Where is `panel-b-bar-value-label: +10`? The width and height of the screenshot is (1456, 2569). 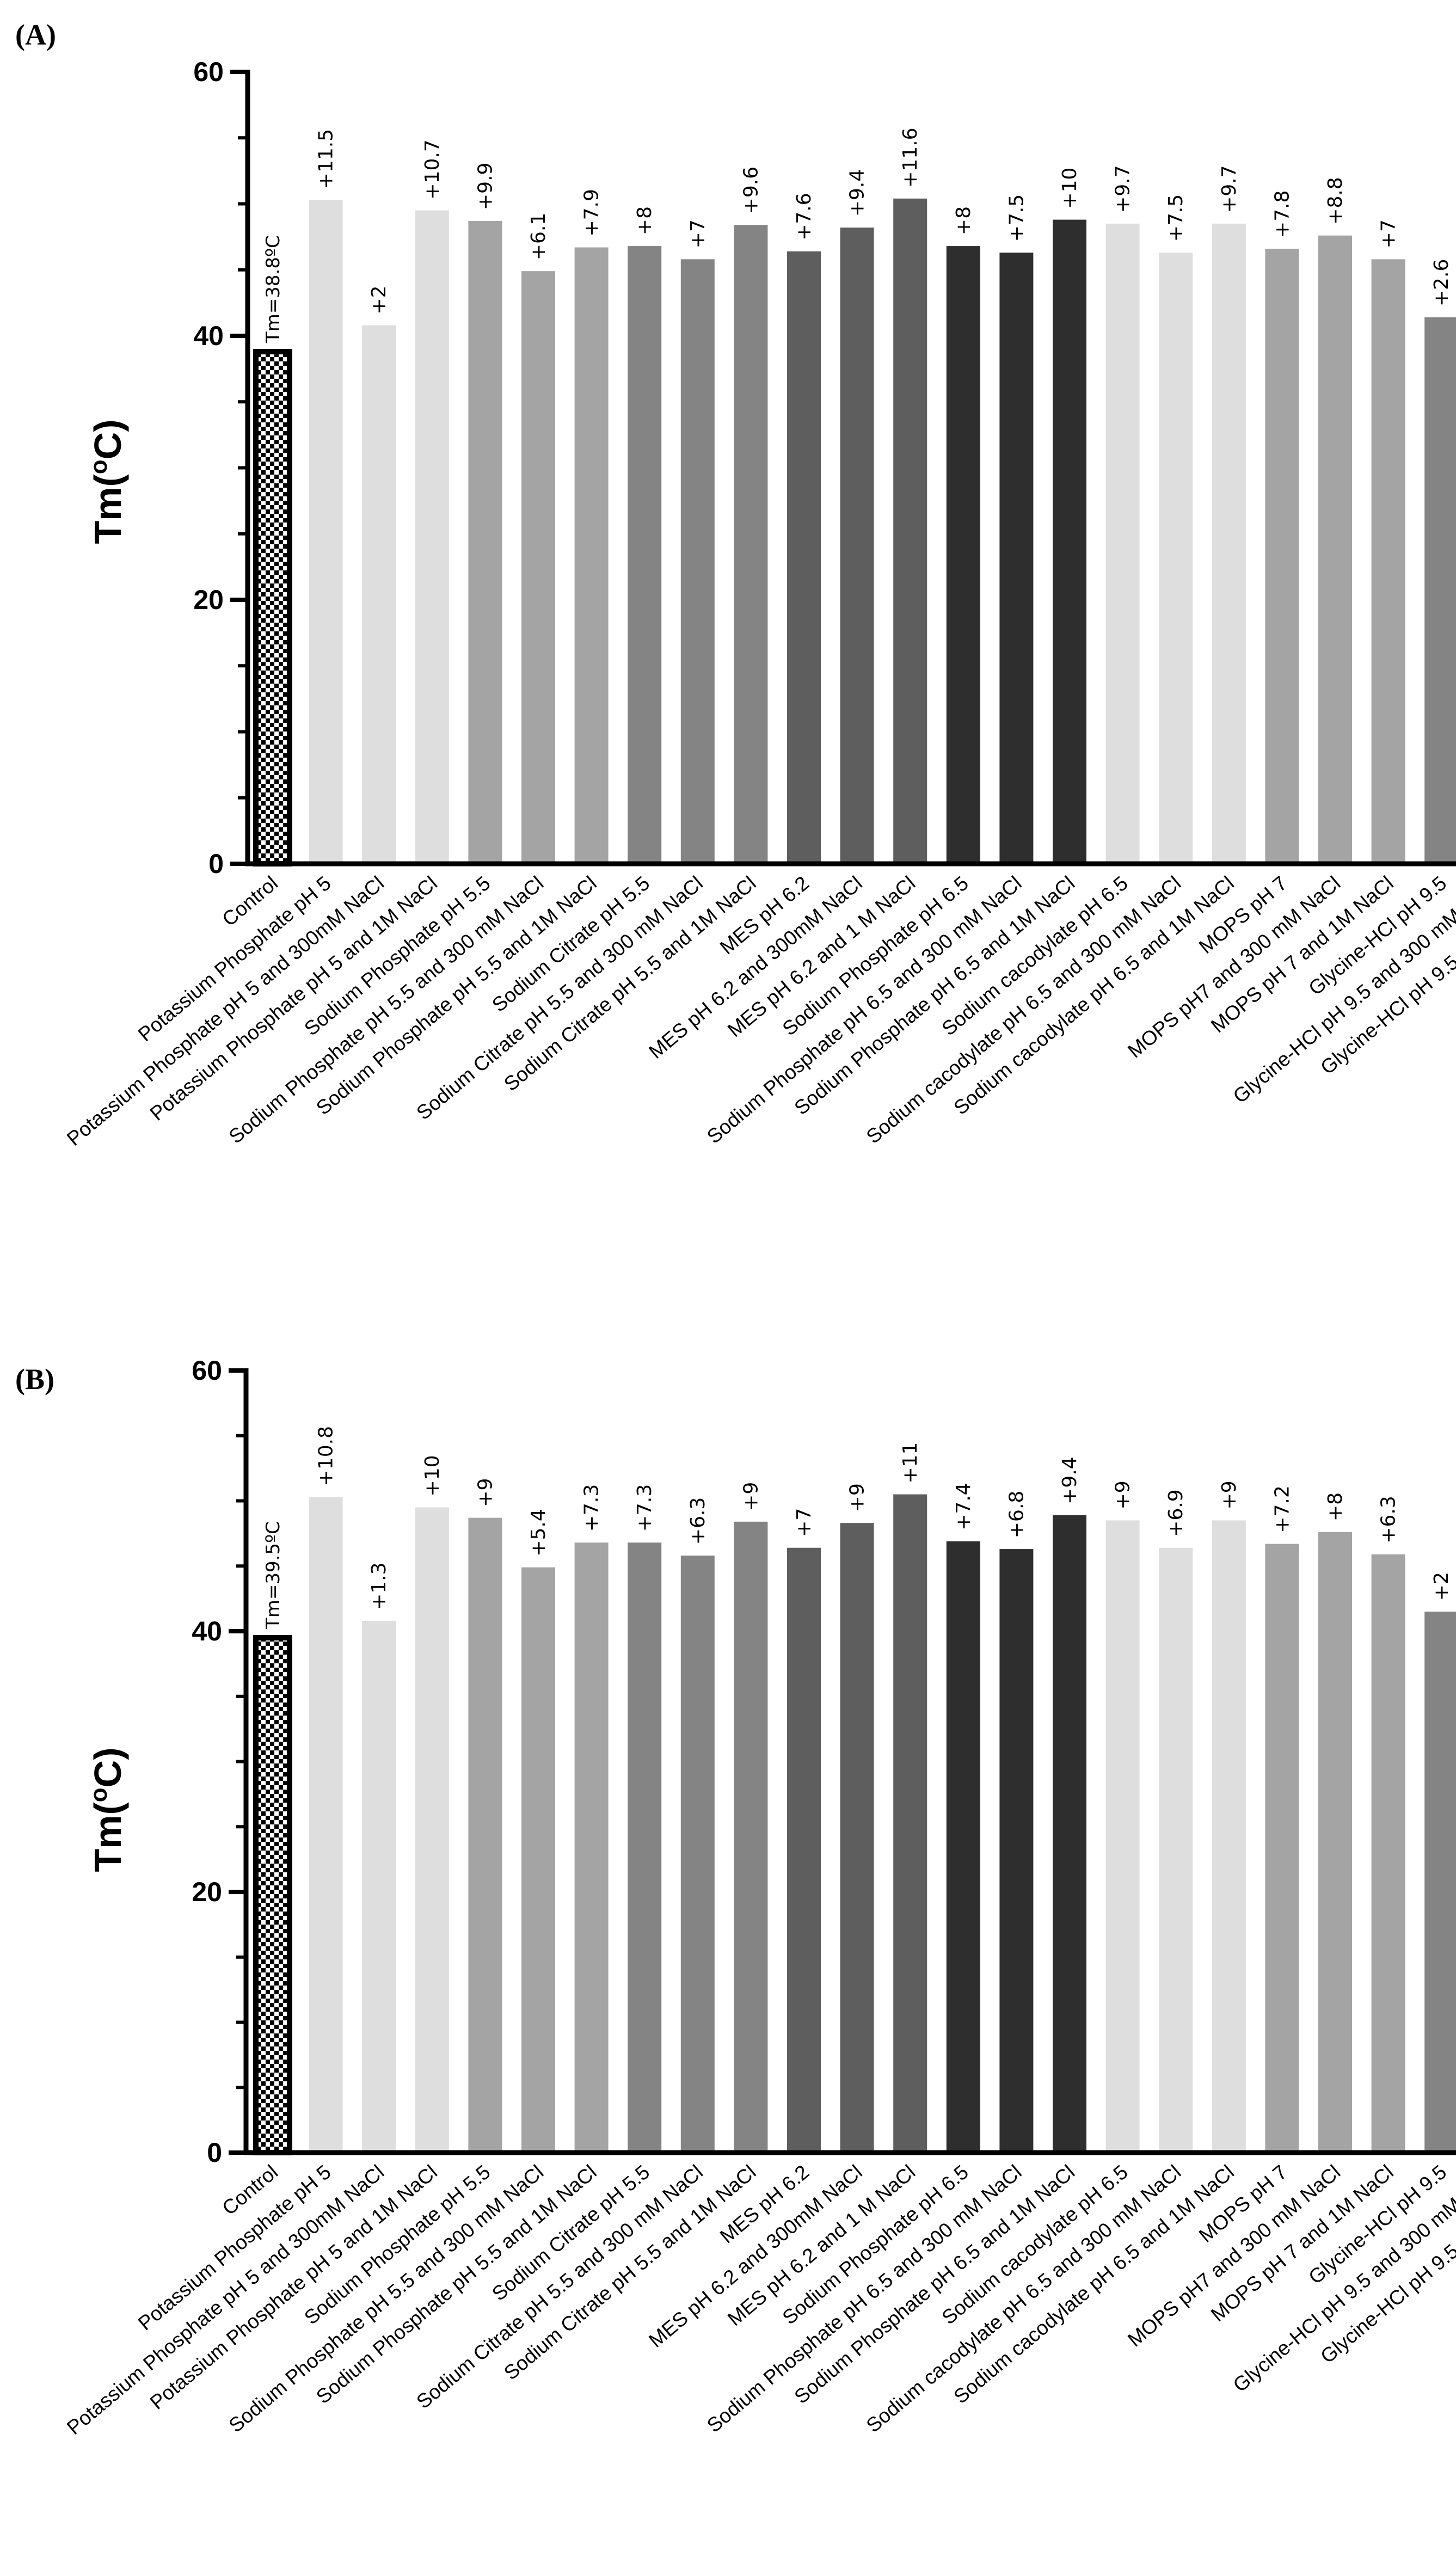 panel-b-bar-value-label: +10 is located at coordinates (432, 1475).